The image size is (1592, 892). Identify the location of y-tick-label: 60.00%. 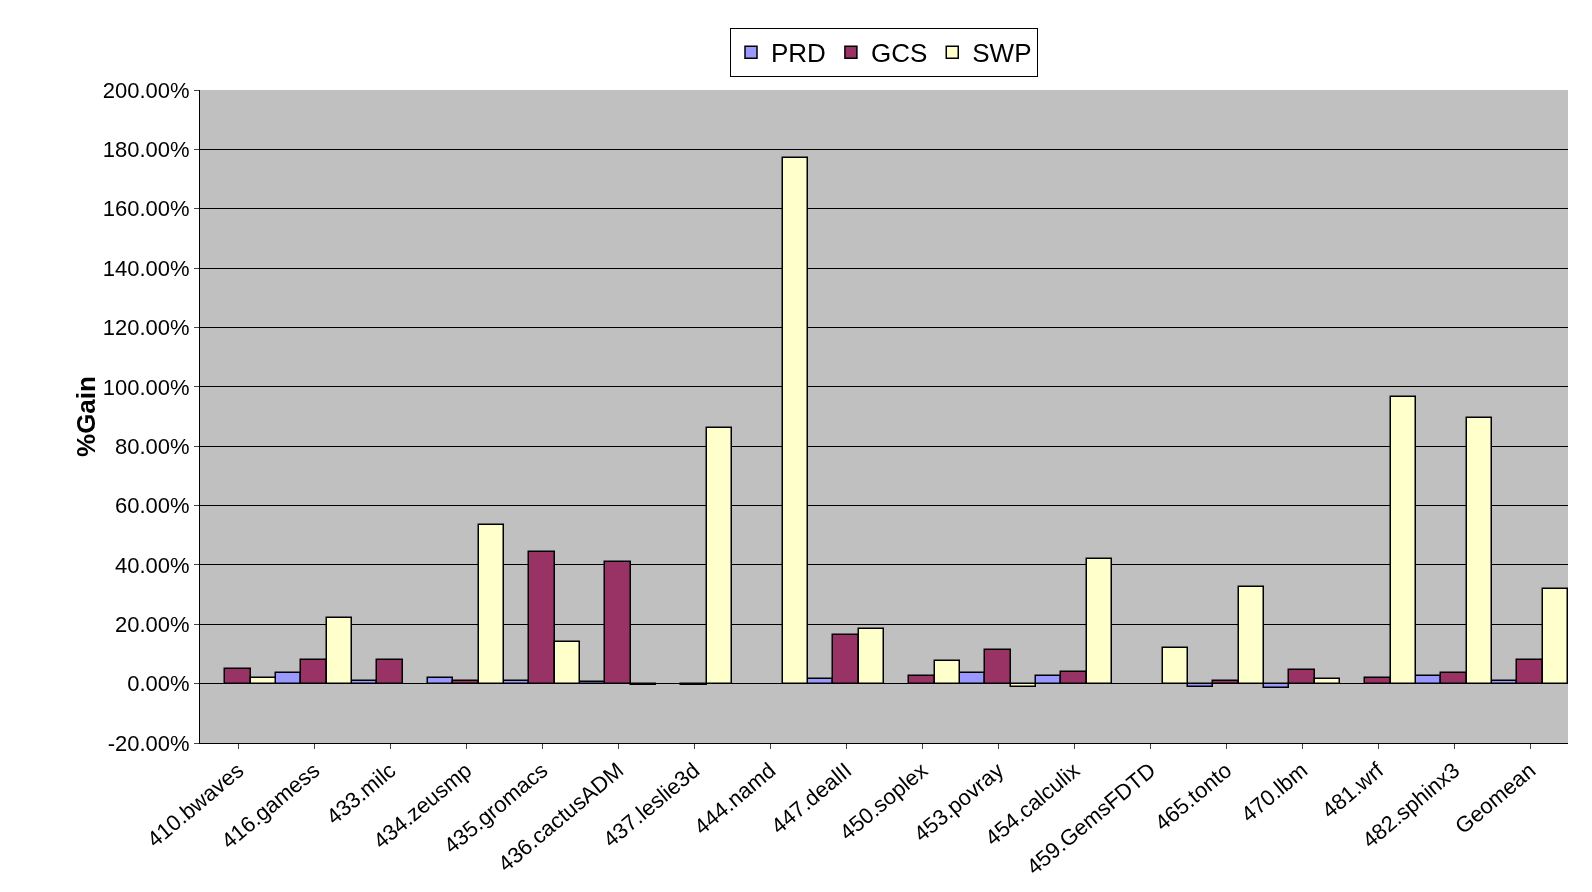
(152, 506).